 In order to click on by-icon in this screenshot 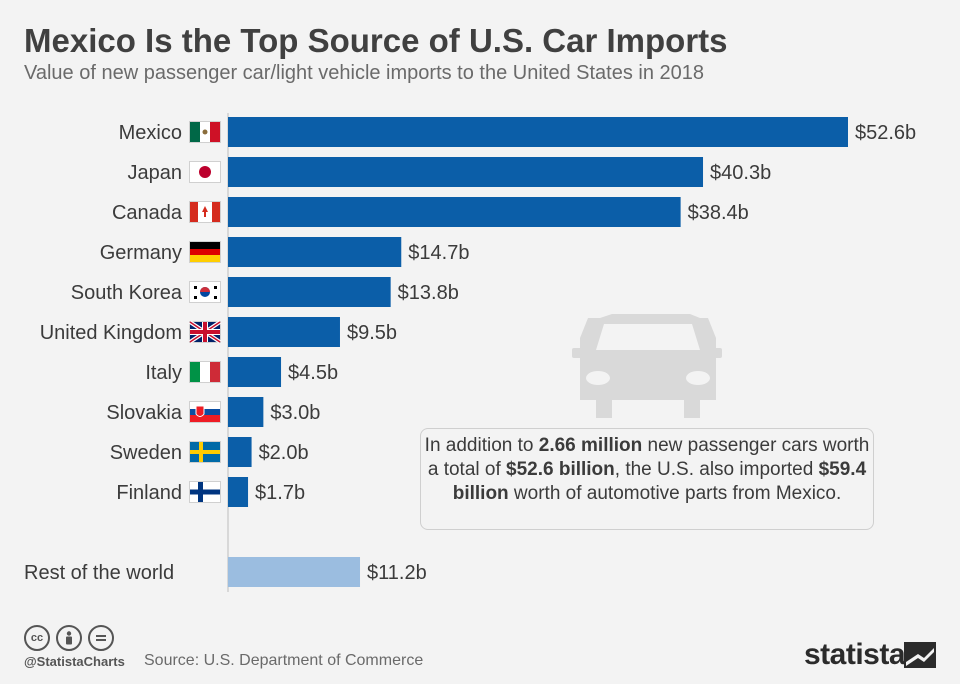, I will do `click(69, 638)`.